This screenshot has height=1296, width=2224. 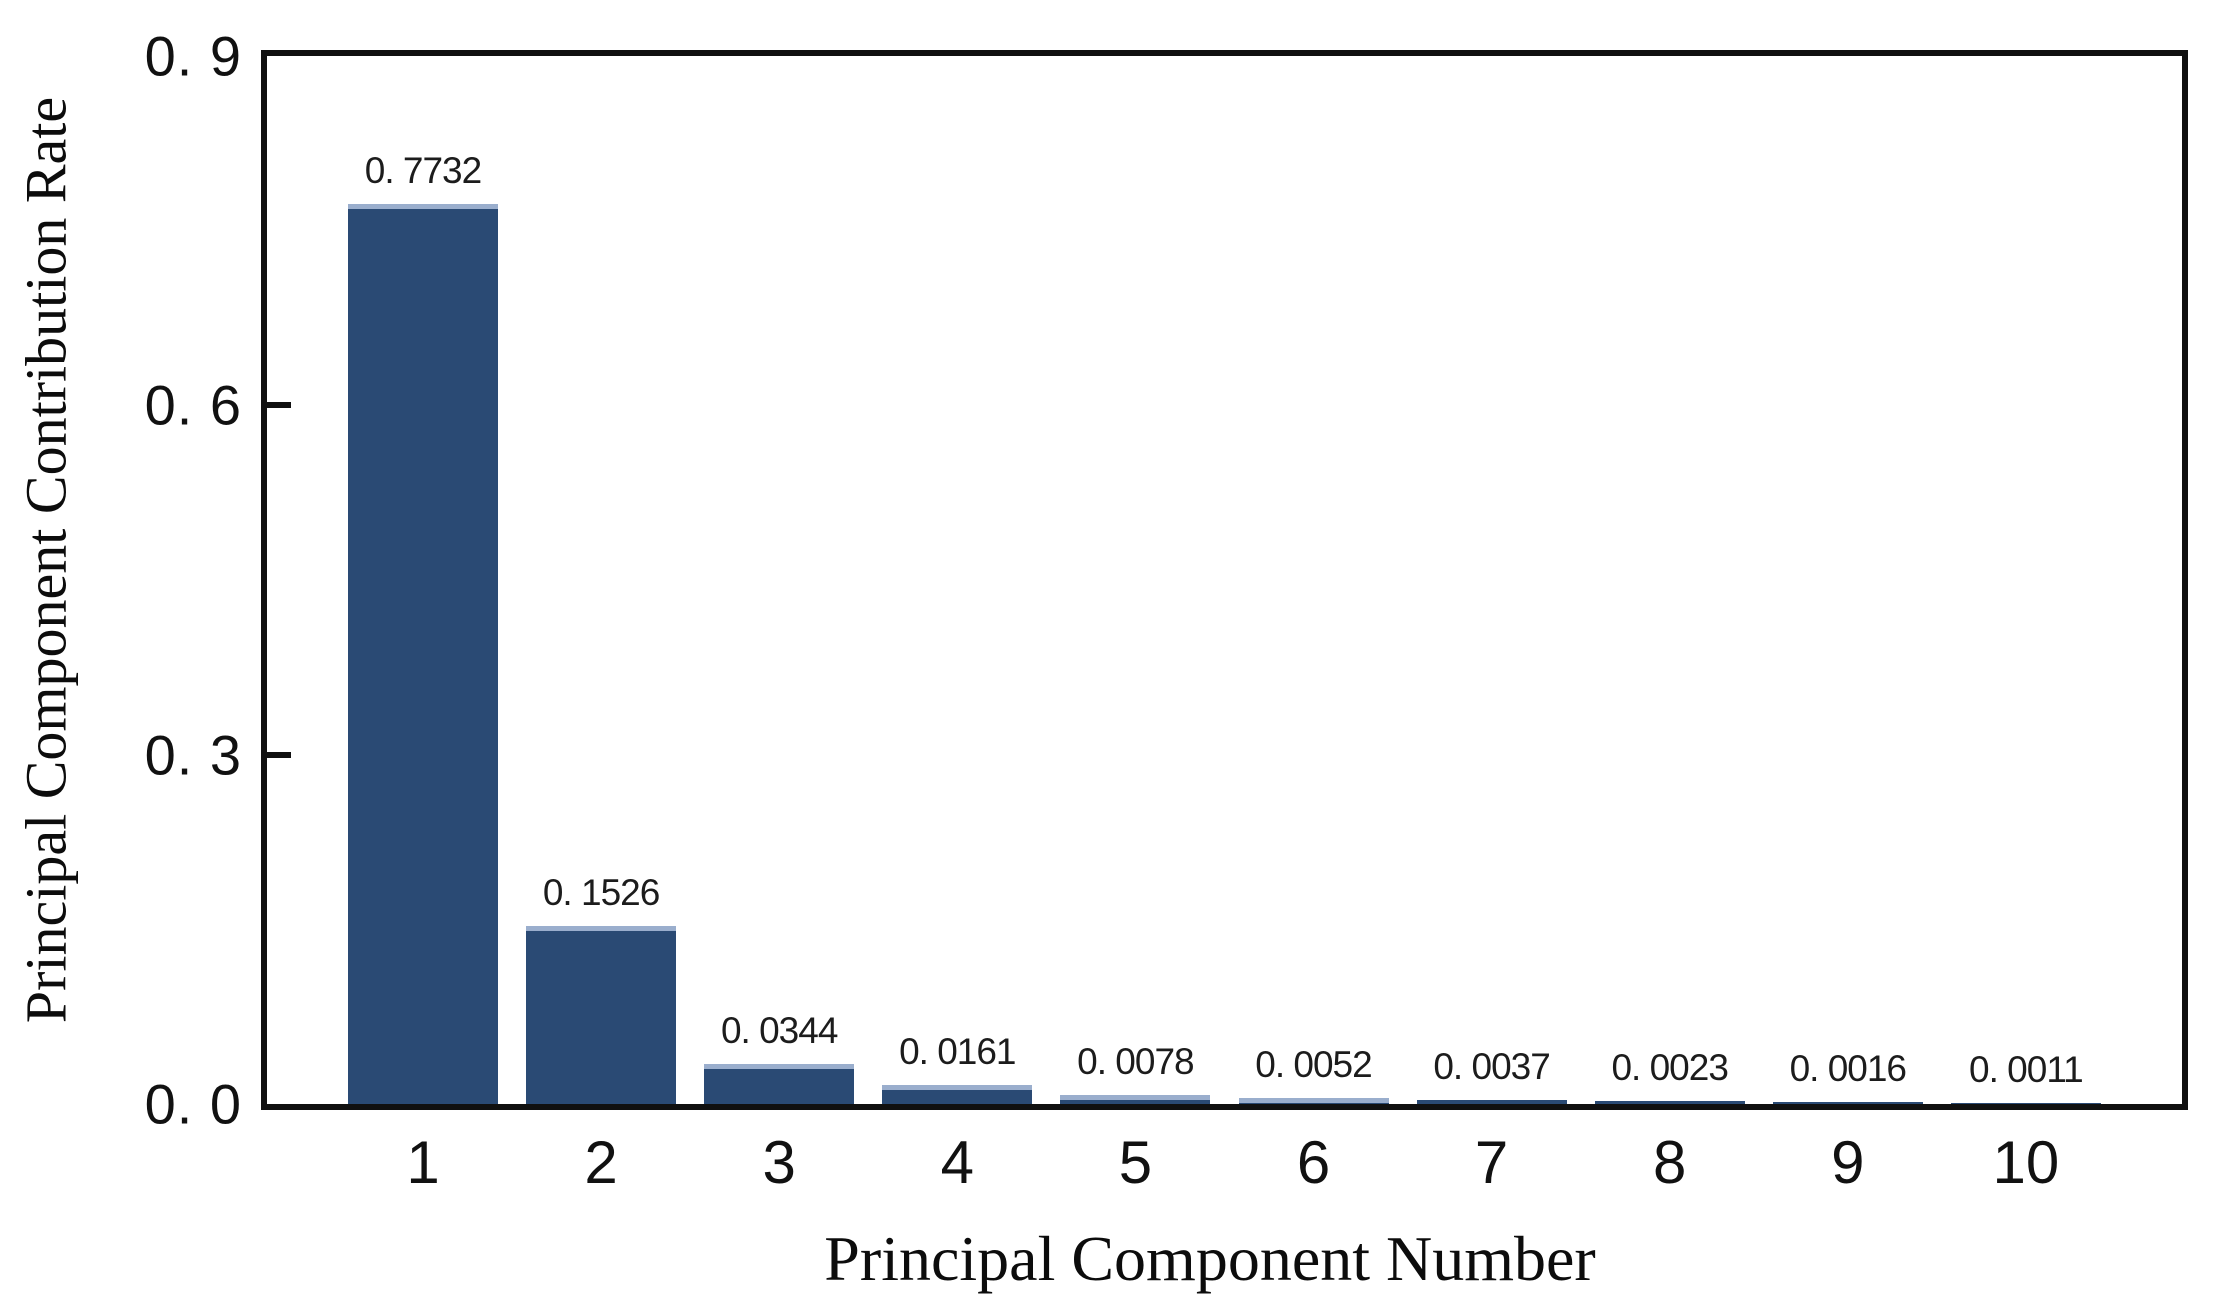 I want to click on bar-pc6, so click(x=1313, y=1100).